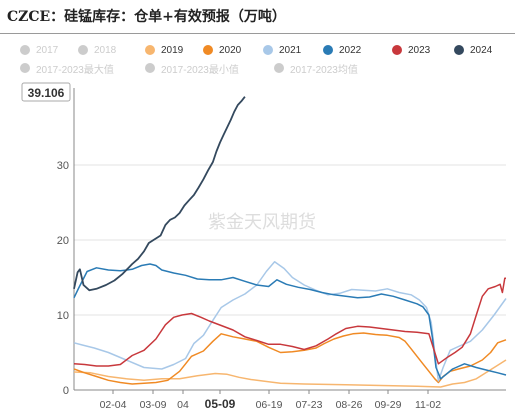 The height and width of the screenshot is (414, 521). Describe the element at coordinates (290, 50) in the screenshot. I see `legend-label: 2021` at that location.